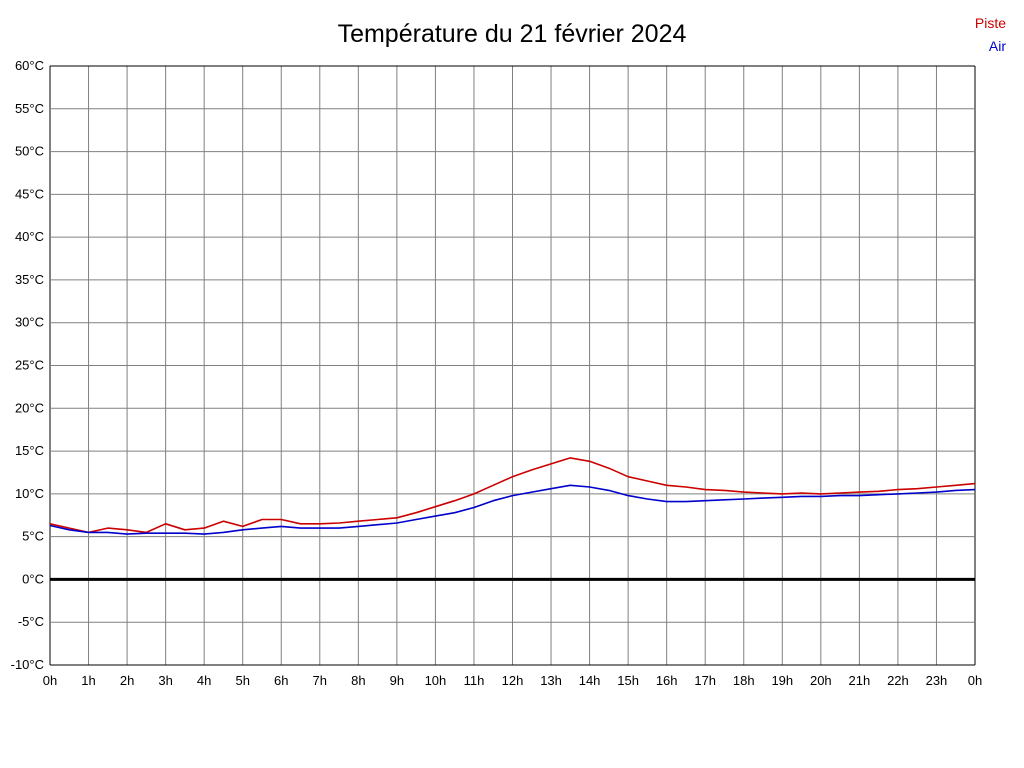 This screenshot has height=768, width=1024. I want to click on y-tick-label: 30°C, so click(29, 322).